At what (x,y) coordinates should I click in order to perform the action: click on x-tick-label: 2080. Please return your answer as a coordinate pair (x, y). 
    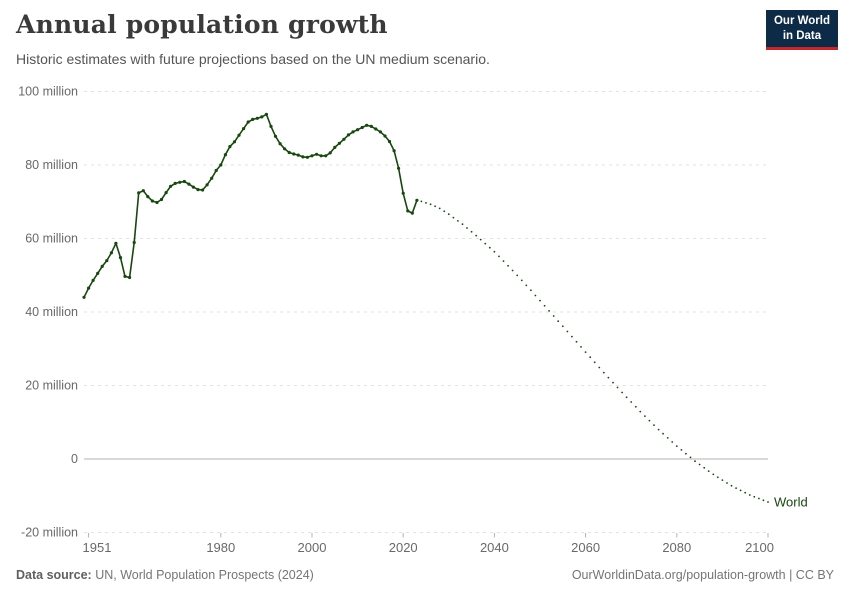
    Looking at the image, I should click on (676, 547).